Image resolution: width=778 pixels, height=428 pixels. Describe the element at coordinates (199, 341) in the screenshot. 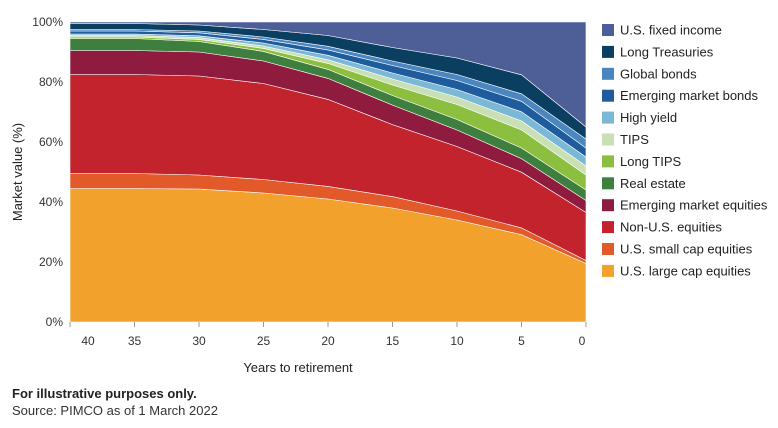

I see `x-tick-label: 30` at that location.